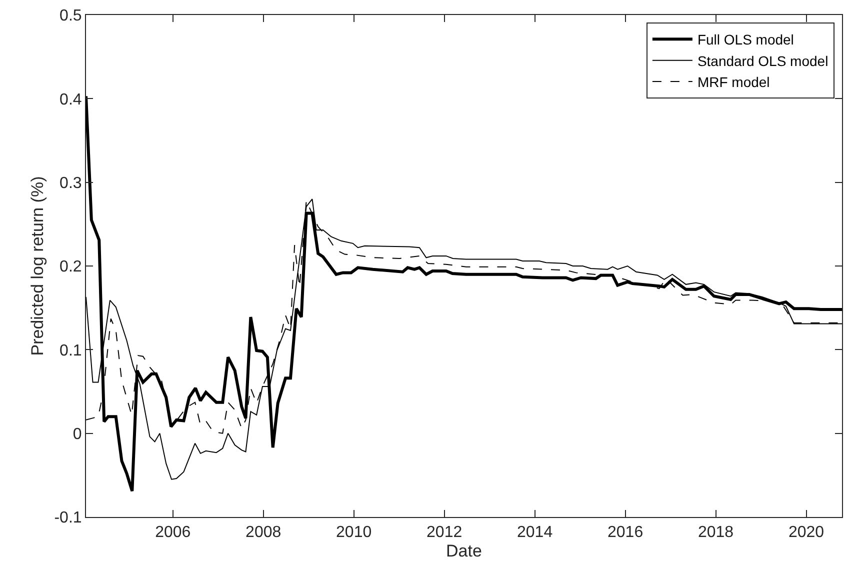 This screenshot has width=844, height=580. I want to click on x-tick-label: 2006, so click(173, 533).